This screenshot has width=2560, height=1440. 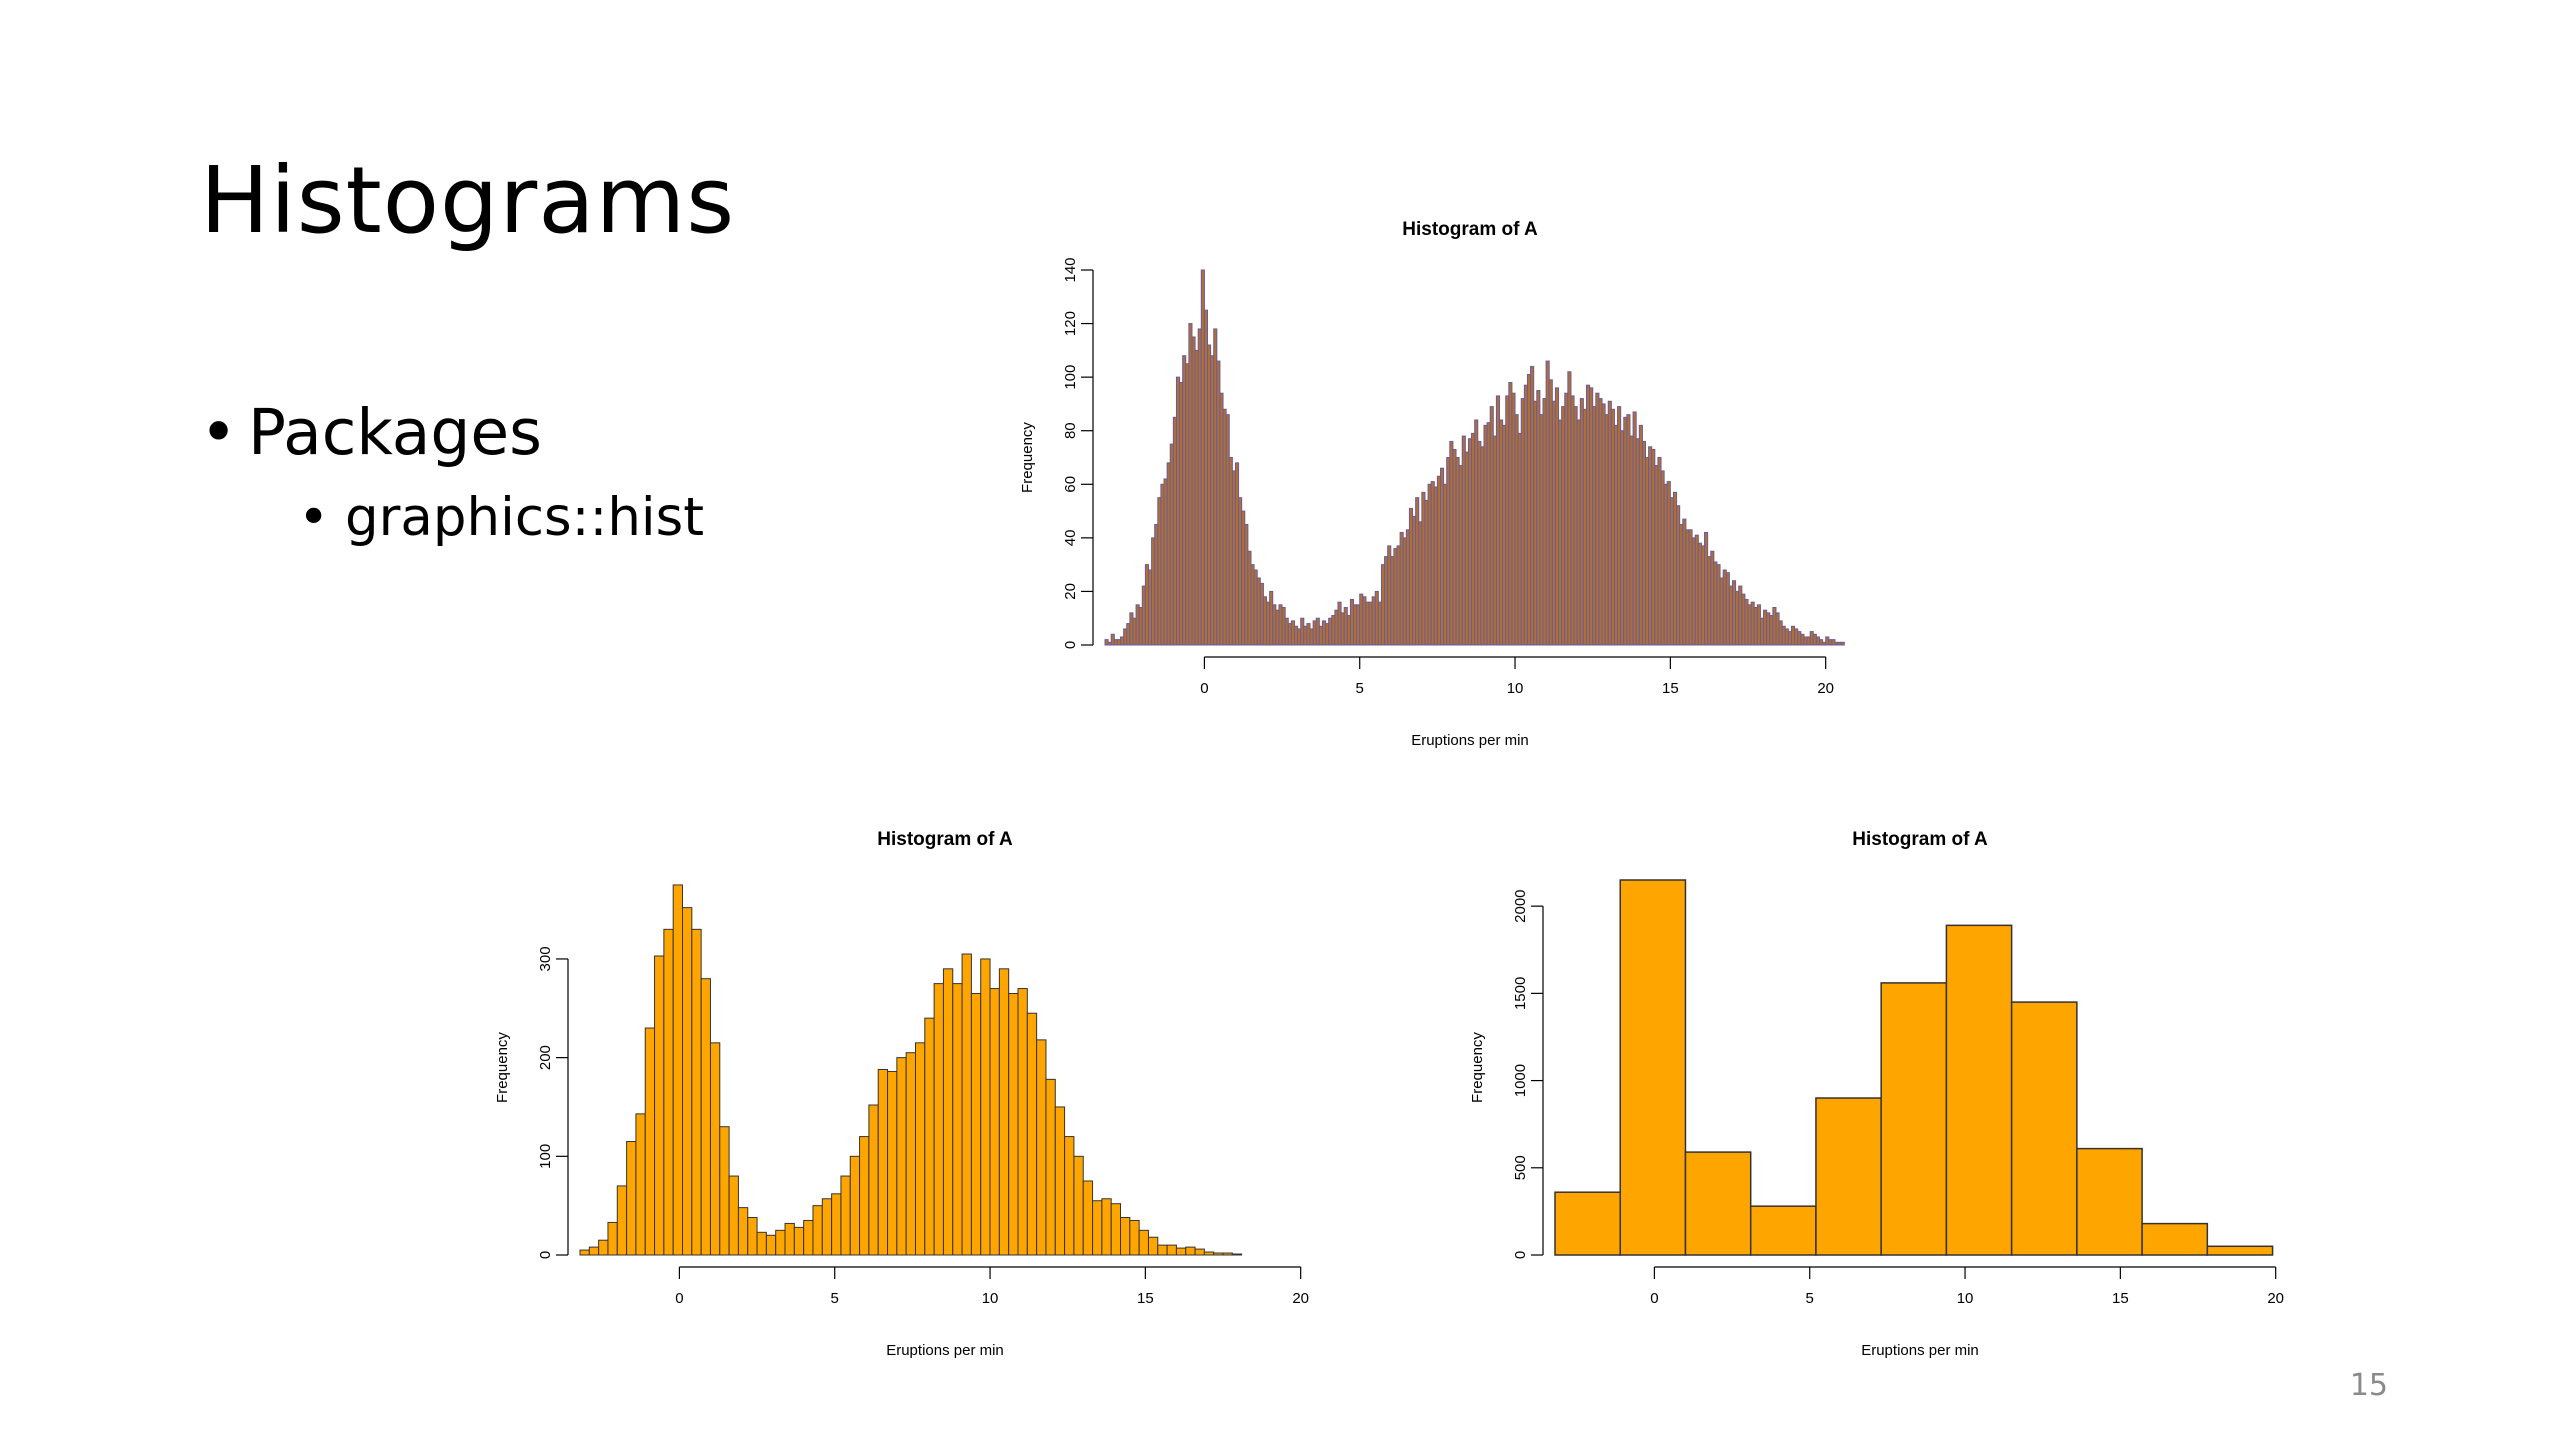 What do you see at coordinates (1070, 484) in the screenshot?
I see `y-tick-label: 60` at bounding box center [1070, 484].